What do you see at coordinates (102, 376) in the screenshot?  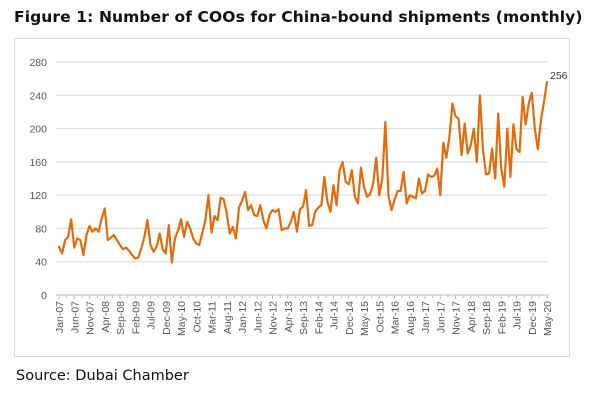 I see `source-note: Source: Dubai Chamber` at bounding box center [102, 376].